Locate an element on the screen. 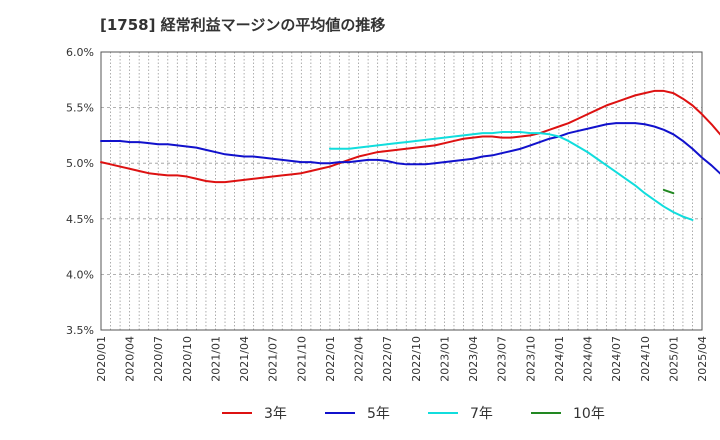 The height and width of the screenshot is (440, 720). legend: 3年 5年 7年 10年 is located at coordinates (413, 414).